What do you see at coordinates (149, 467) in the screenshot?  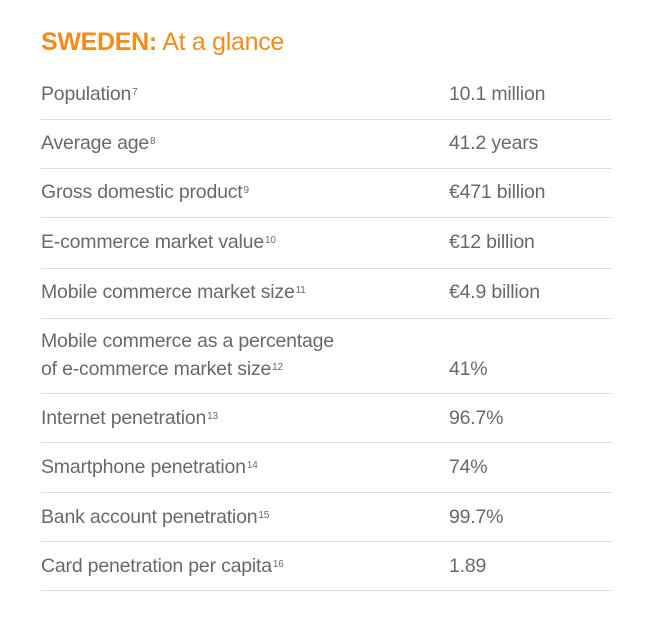 I see `row-label: Smartphone penetration14` at bounding box center [149, 467].